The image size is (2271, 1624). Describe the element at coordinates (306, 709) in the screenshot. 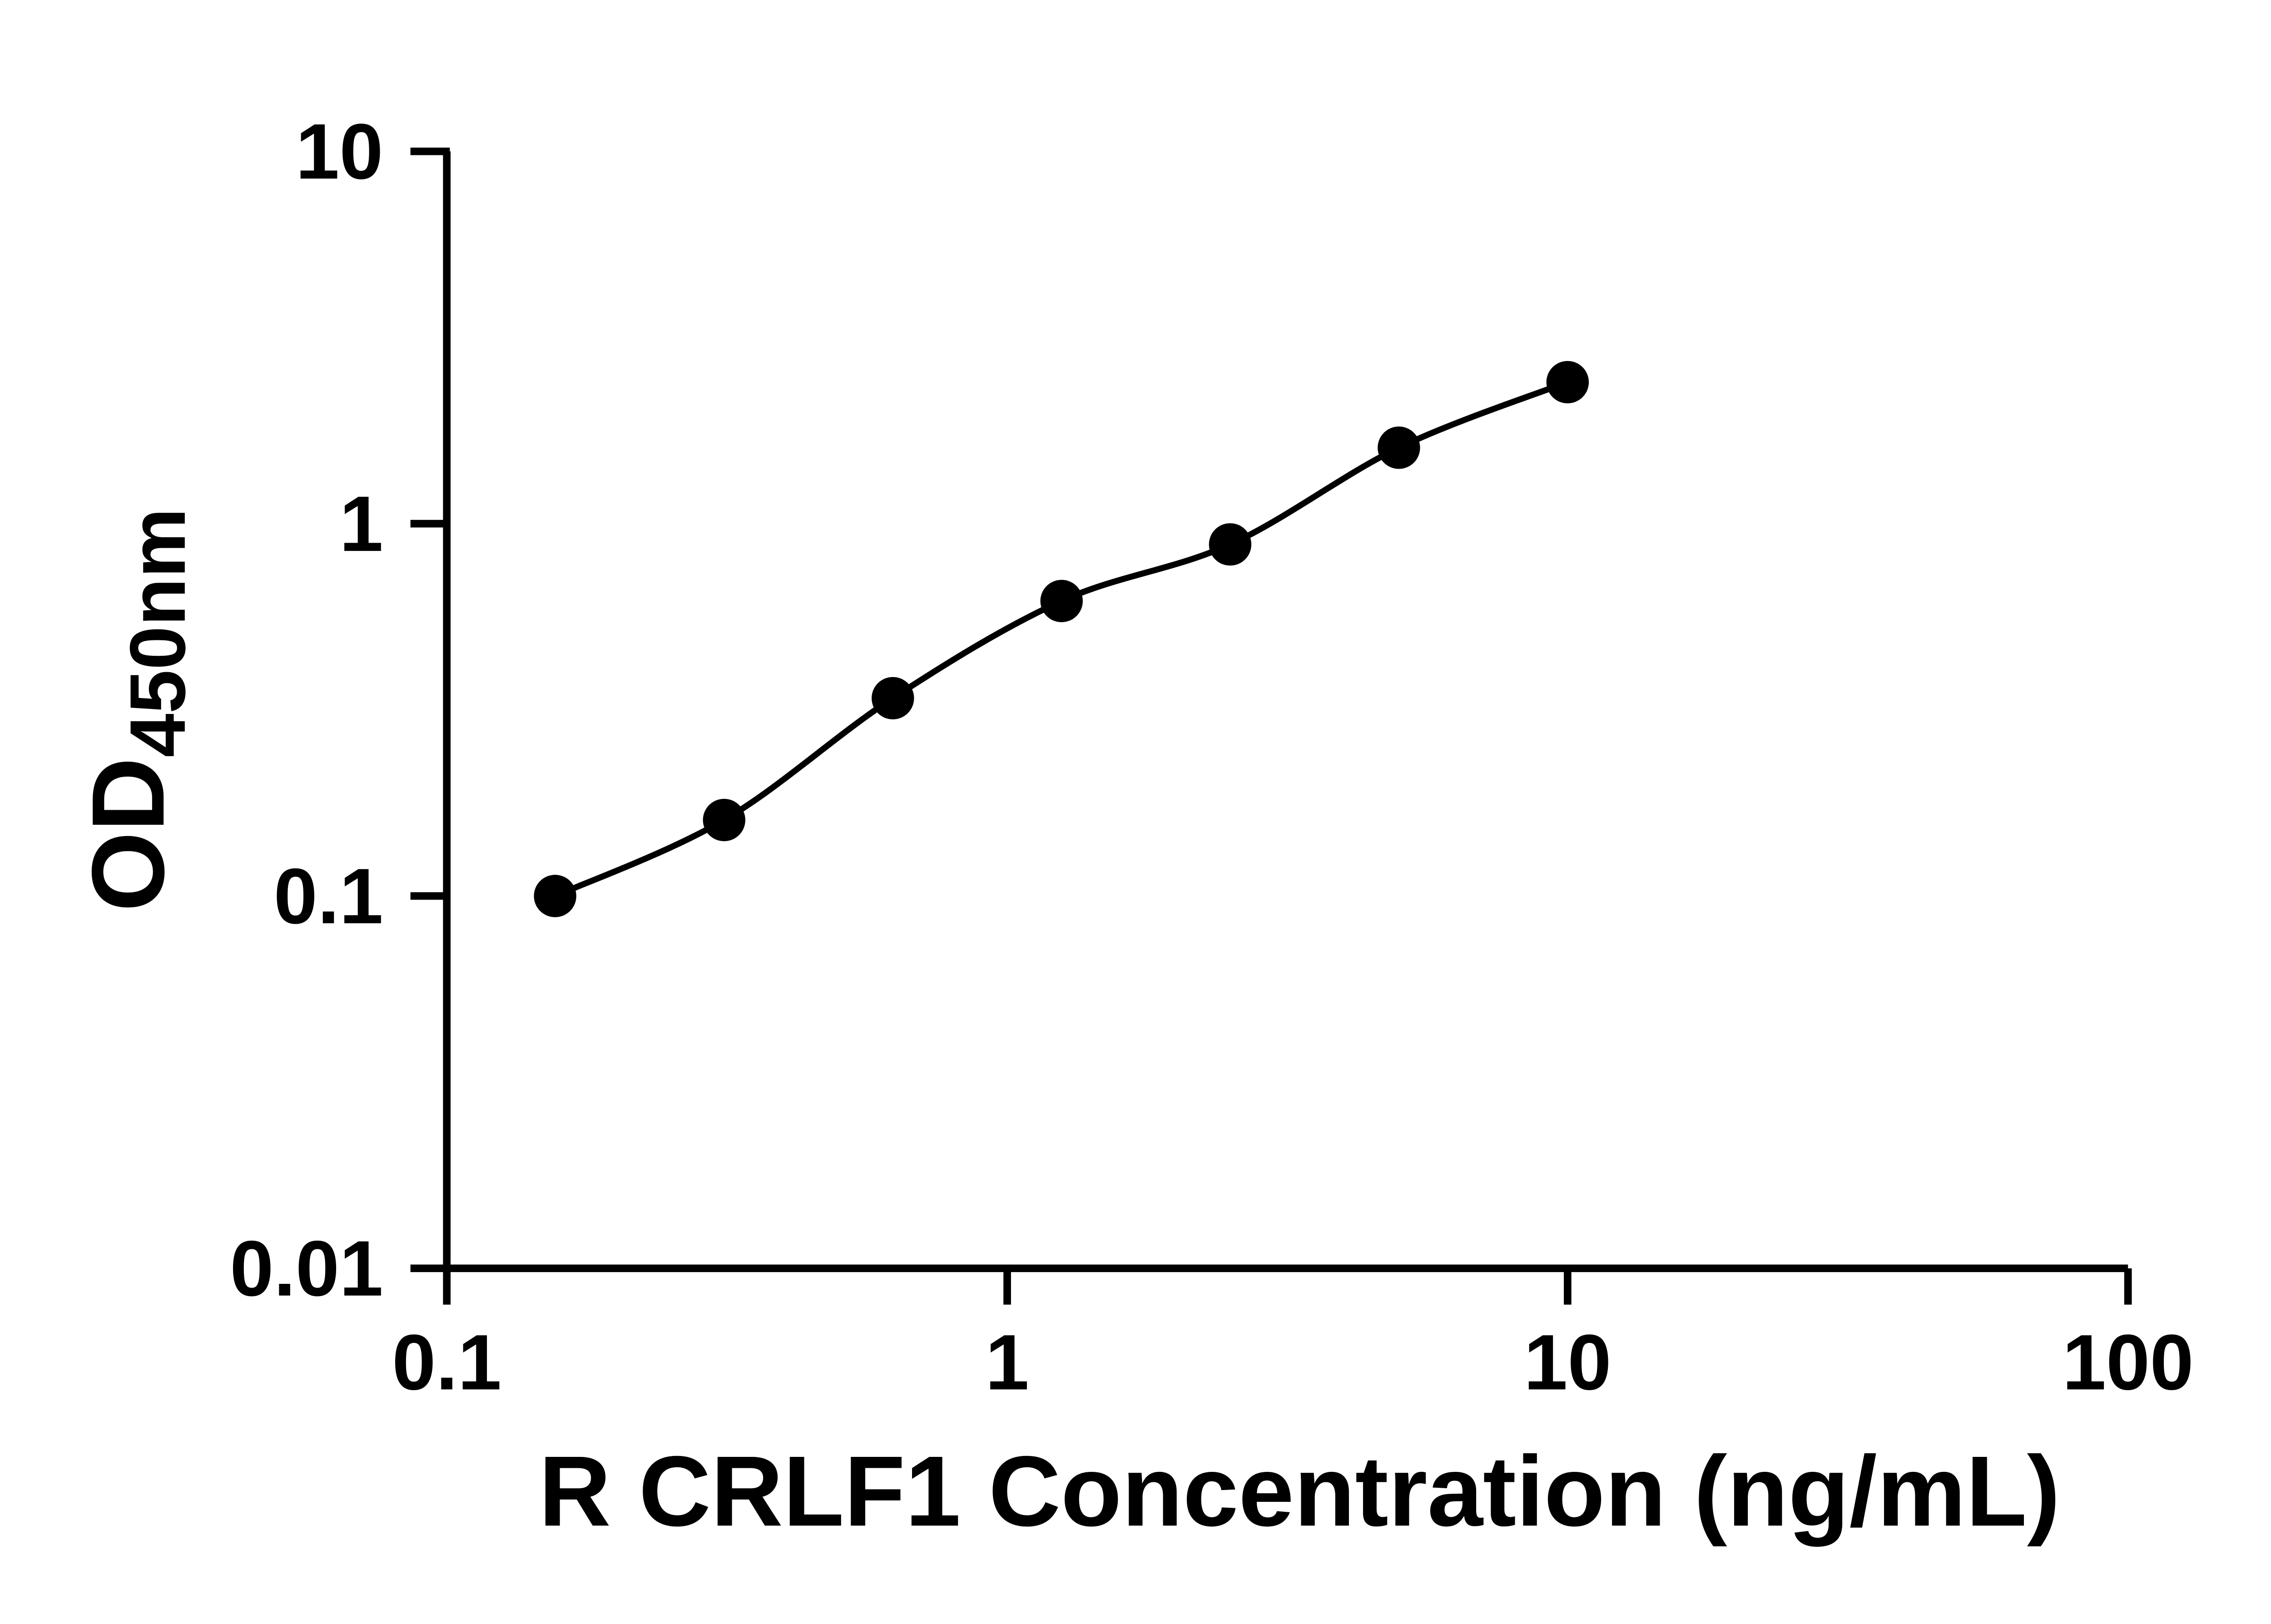

I see `y-tick-labels: 10 1 0.1 0.01` at that location.